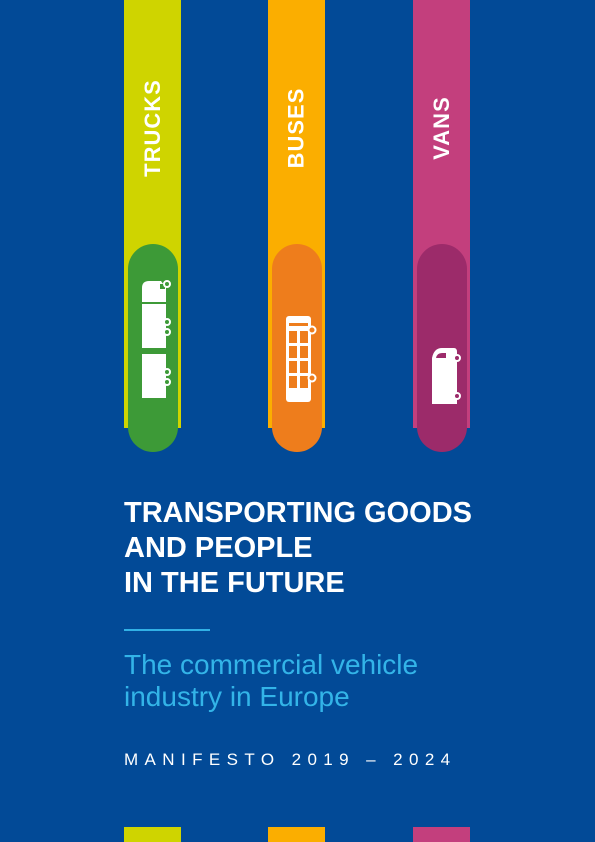  What do you see at coordinates (298, 513) in the screenshot?
I see `title-line: TRANSPORTING GOODS` at bounding box center [298, 513].